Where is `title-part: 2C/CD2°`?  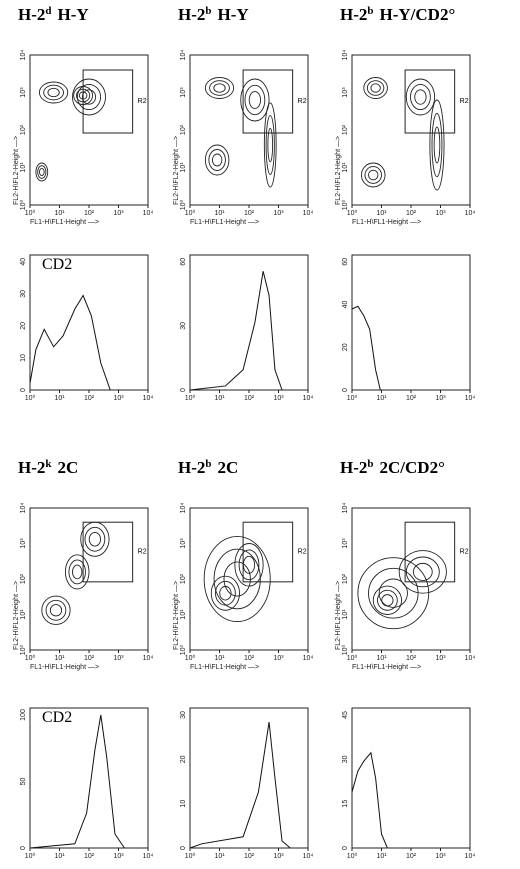 title-part: 2C/CD2° is located at coordinates (412, 467).